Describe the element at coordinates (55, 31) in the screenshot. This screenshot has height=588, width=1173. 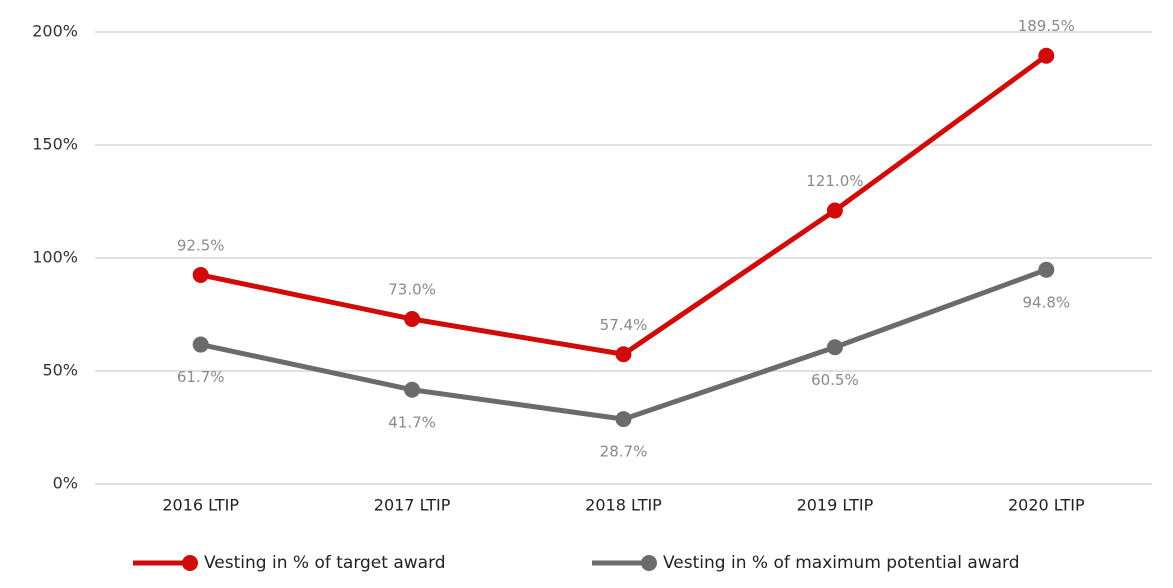
I see `y-tick-label: 200%` at that location.